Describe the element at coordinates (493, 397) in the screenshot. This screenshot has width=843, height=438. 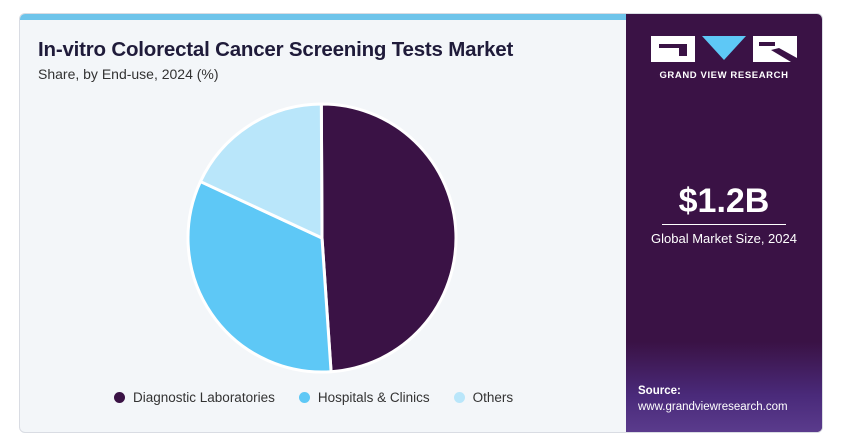
I see `legend-label: Others` at that location.